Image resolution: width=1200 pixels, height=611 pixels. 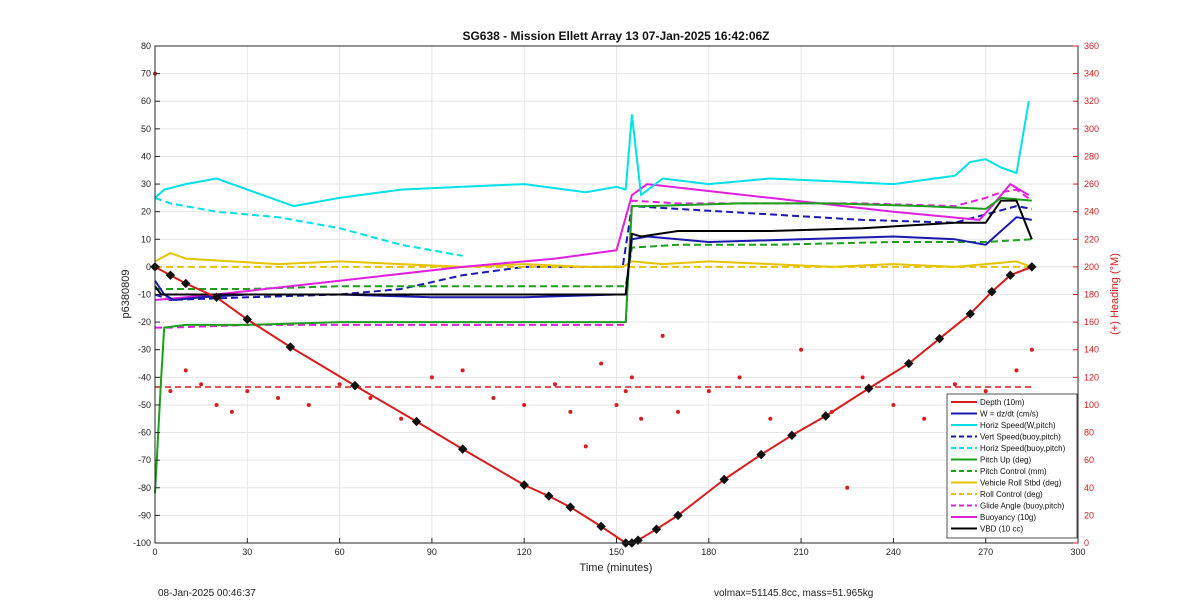 What do you see at coordinates (144, 322) in the screenshot?
I see `y-tick-label: -20` at bounding box center [144, 322].